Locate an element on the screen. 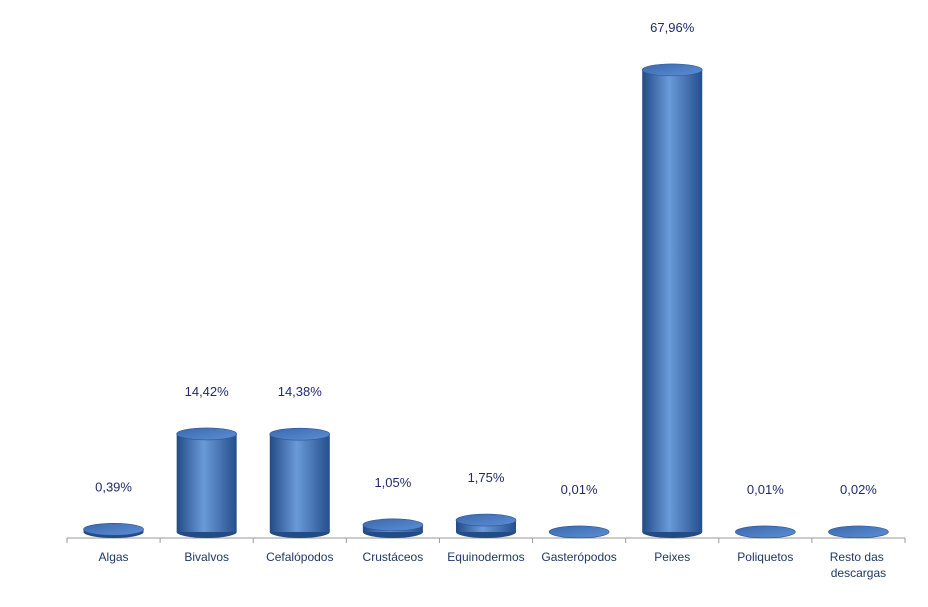 The height and width of the screenshot is (607, 928). value-label: 14,42% is located at coordinates (207, 391).